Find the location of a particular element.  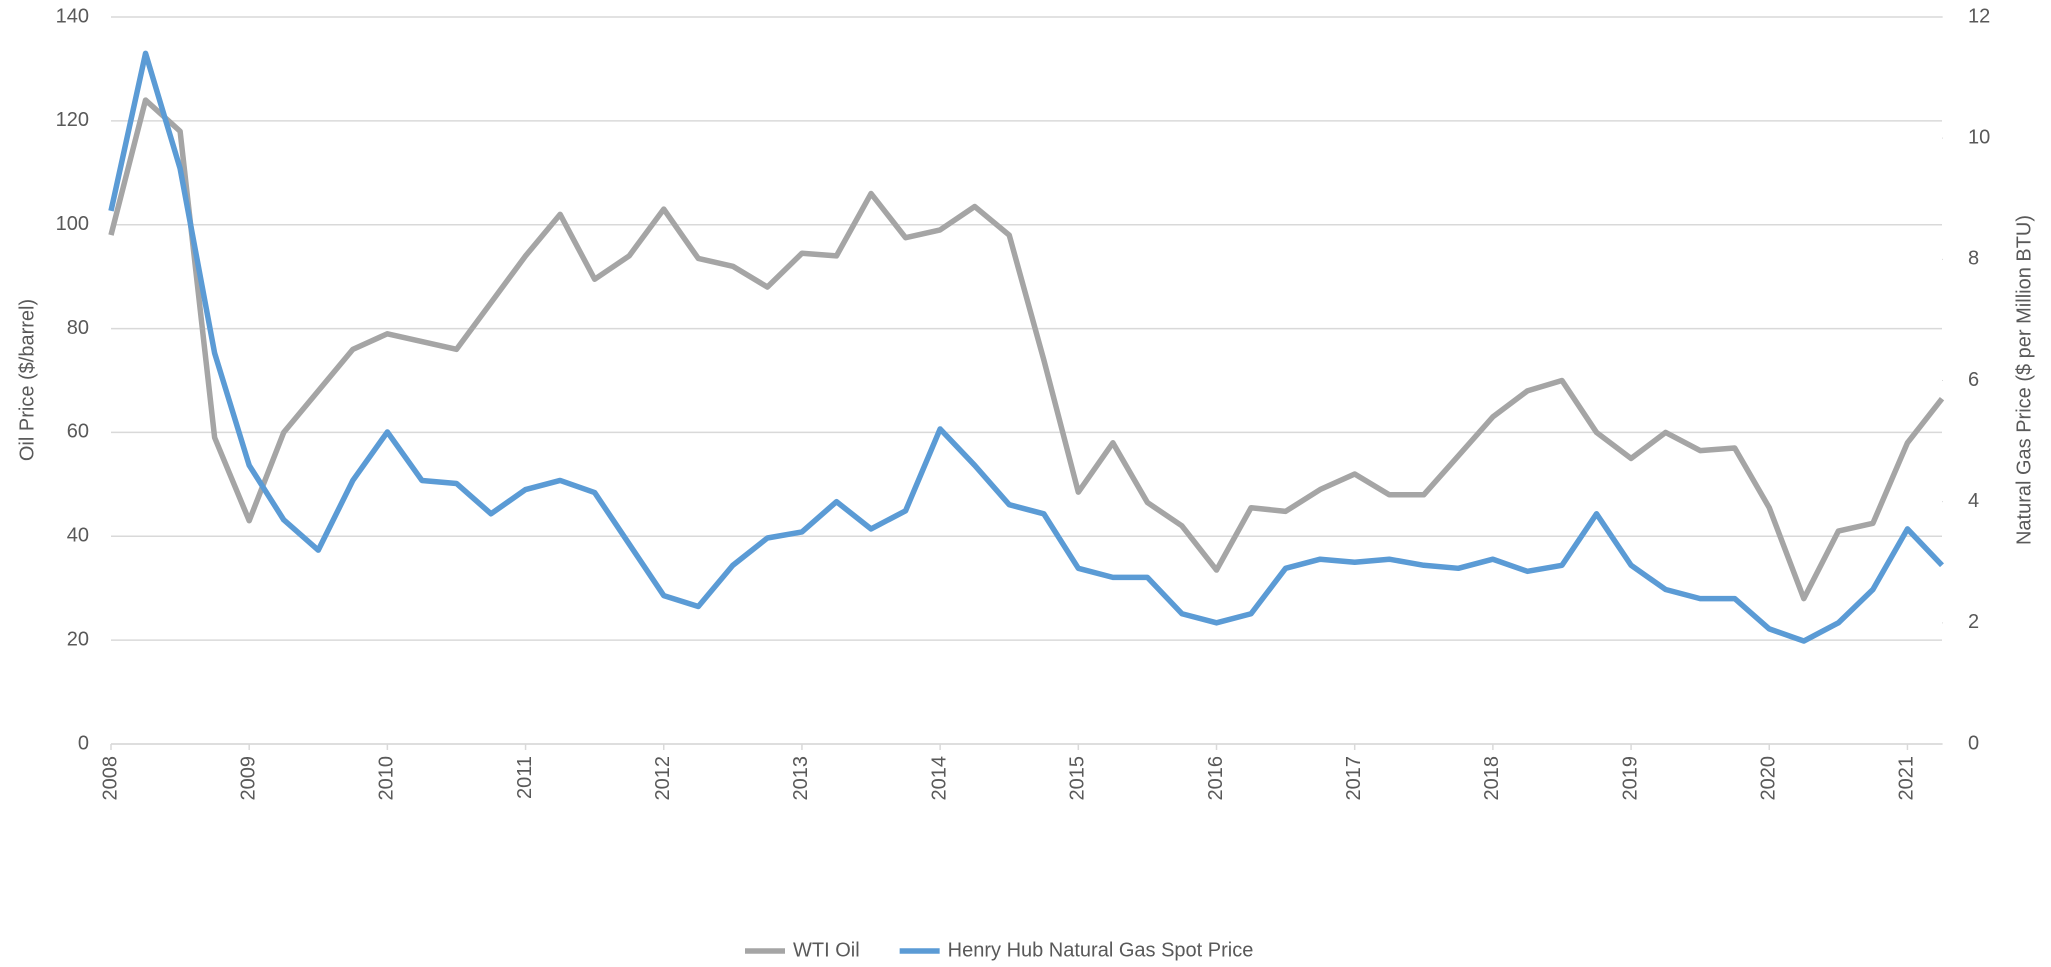

x-tick-label: 2016 is located at coordinates (1216, 778).